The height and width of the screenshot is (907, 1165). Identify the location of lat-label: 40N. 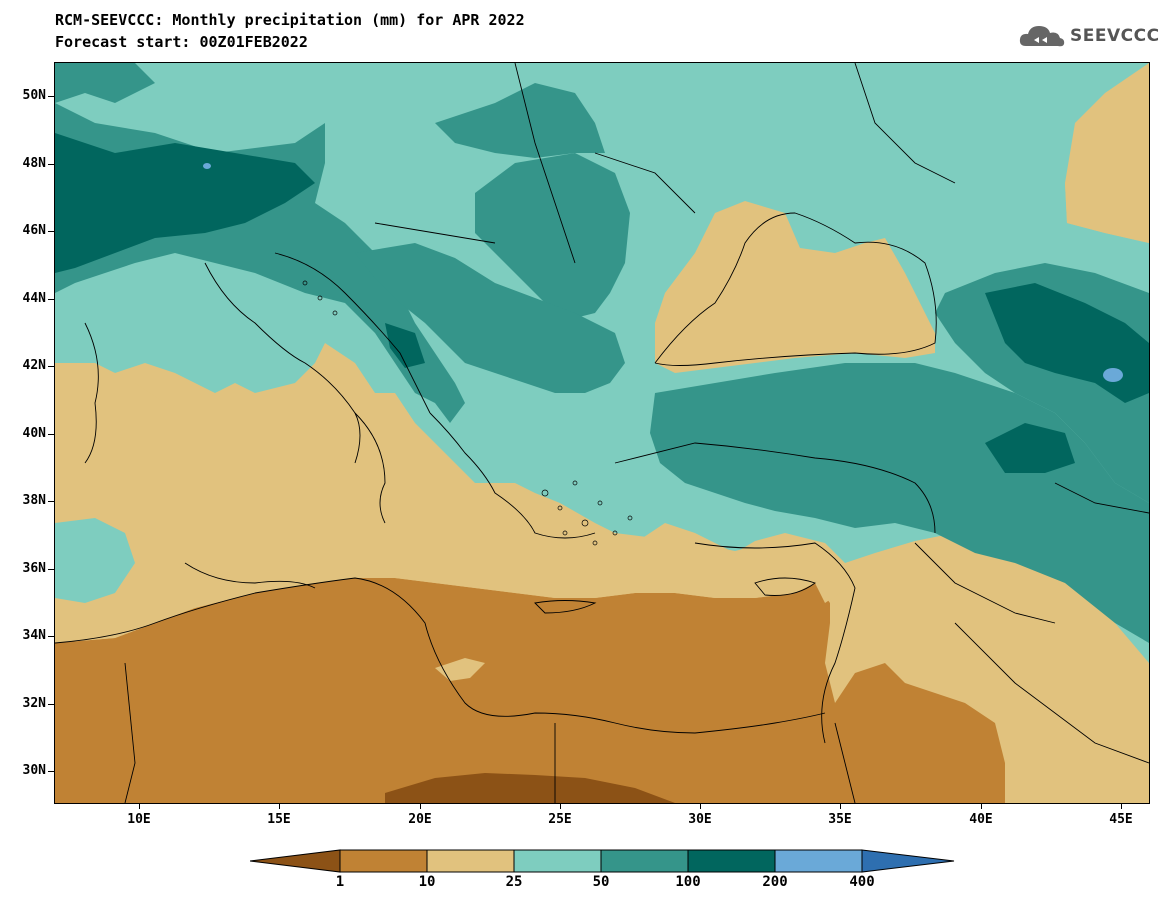
(34, 433).